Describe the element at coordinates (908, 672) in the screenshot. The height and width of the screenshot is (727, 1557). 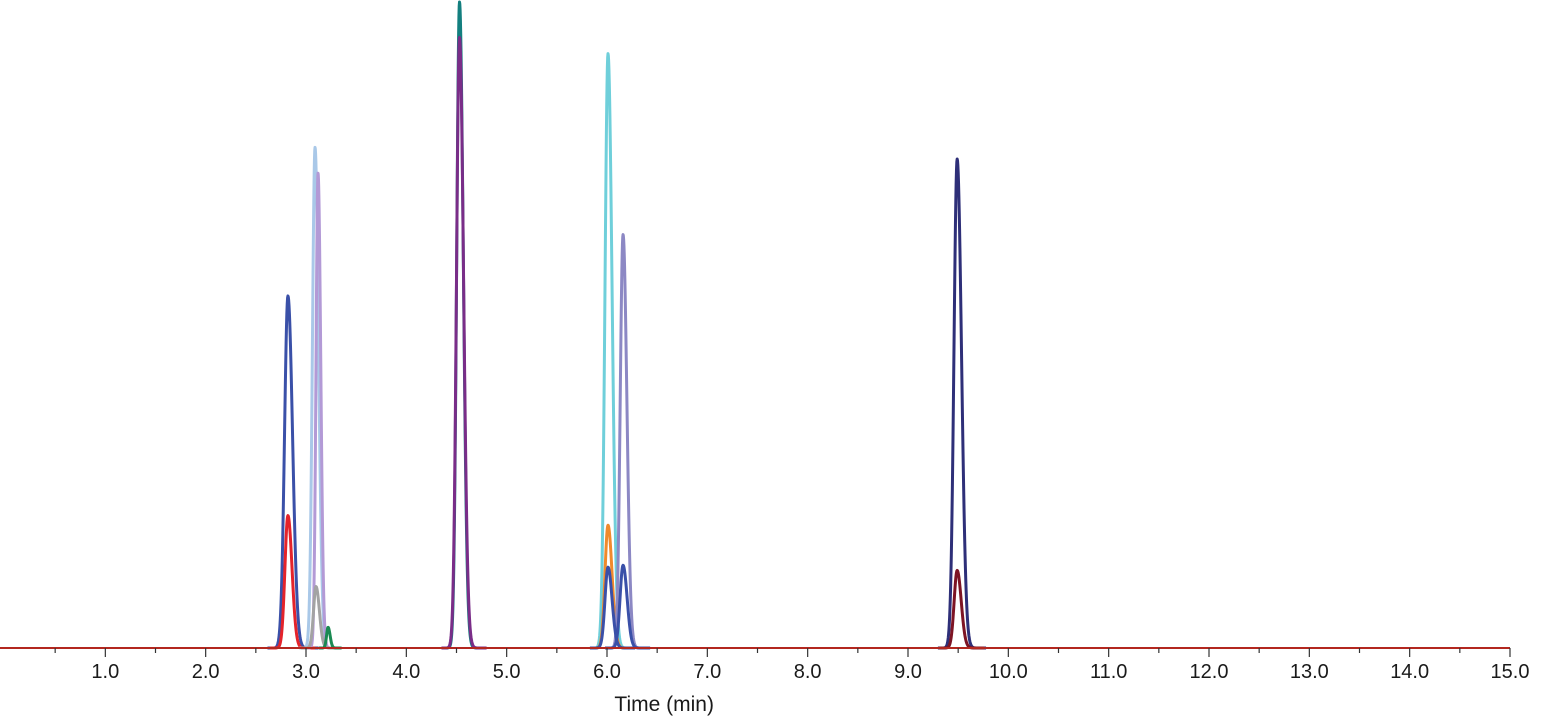
I see `x-tick-label: 9.0` at that location.